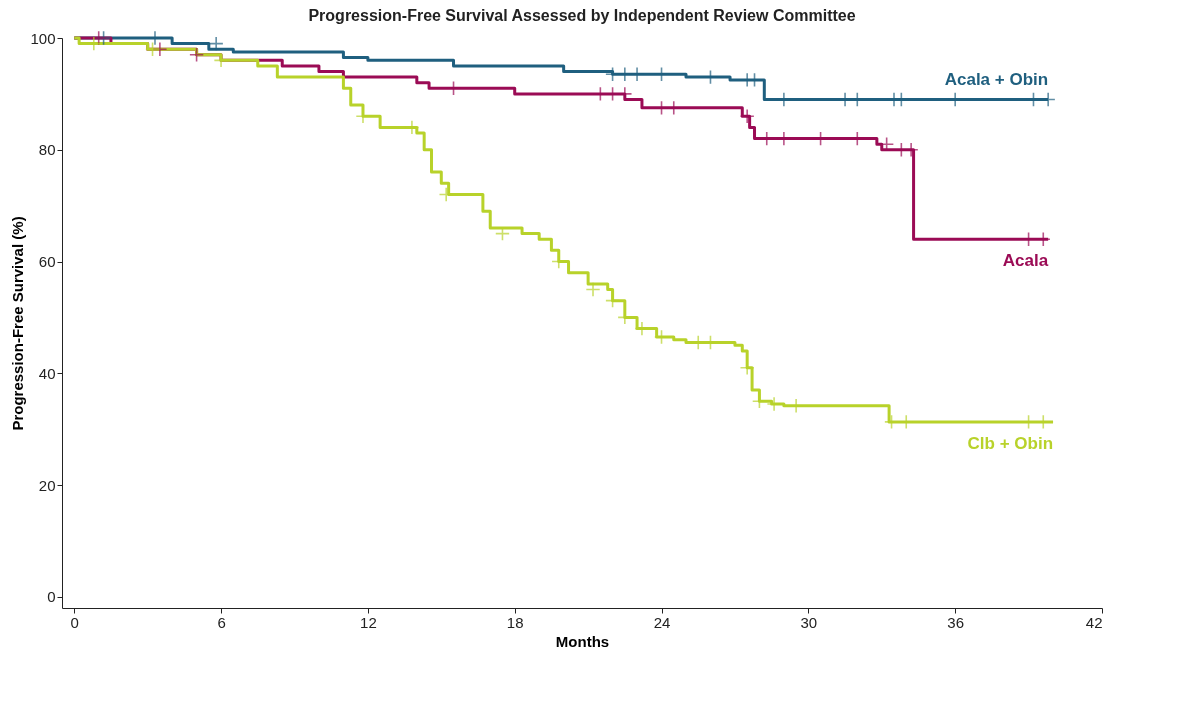 This screenshot has width=1189, height=705. What do you see at coordinates (18, 323) in the screenshot?
I see `y-axis-title: Progression-Free Survival (%)` at bounding box center [18, 323].